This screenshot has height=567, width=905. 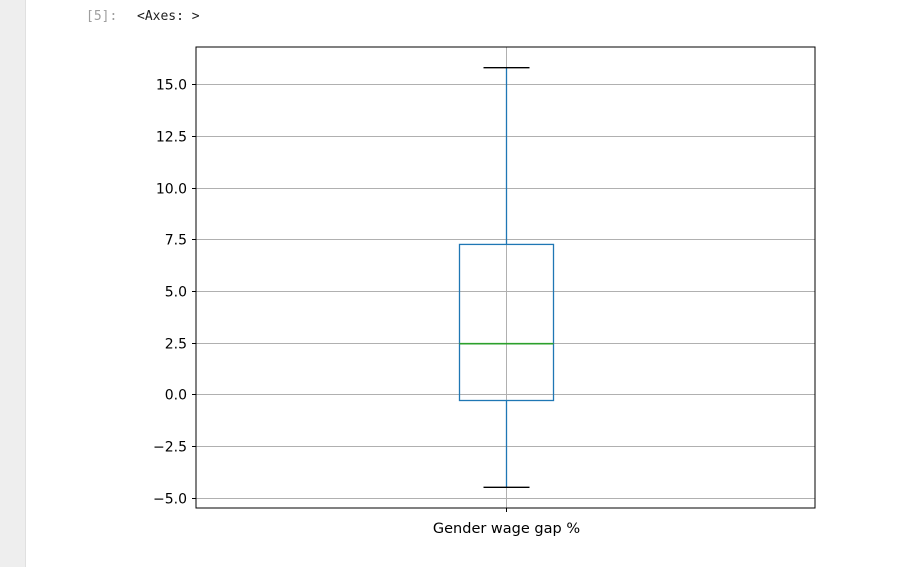 I want to click on y-tick-label: 12.5, so click(x=171, y=138).